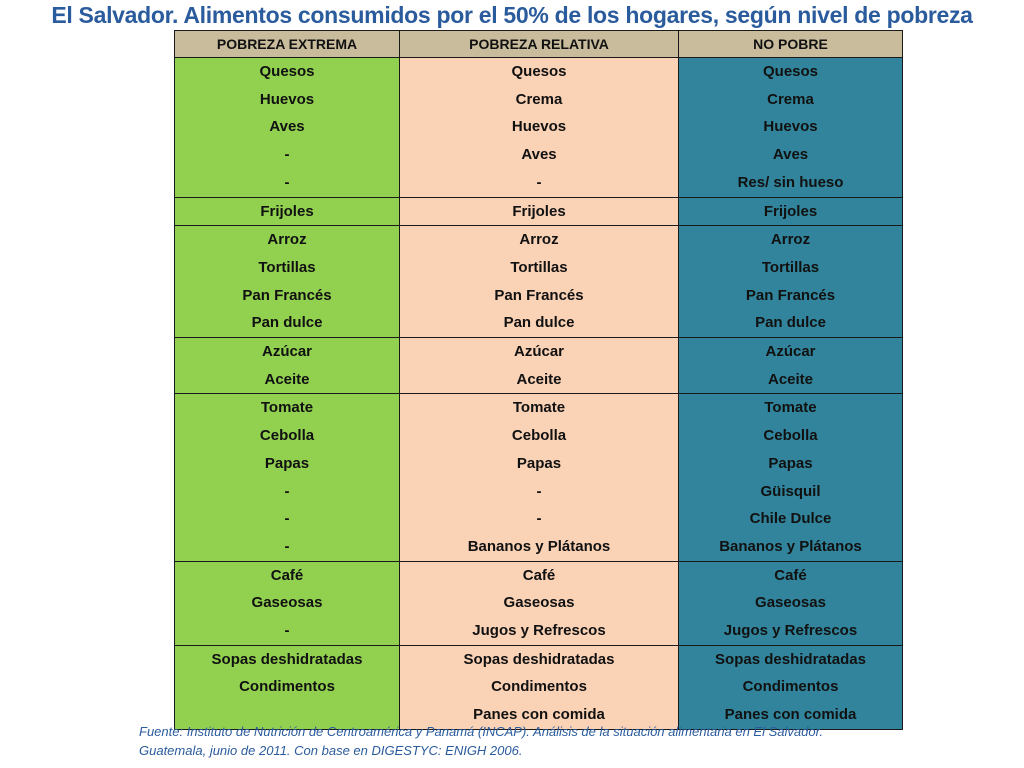 The image size is (1024, 768). I want to click on table-row: - Jugos y Refrescos Jugos y Refrescos, so click(538, 631).